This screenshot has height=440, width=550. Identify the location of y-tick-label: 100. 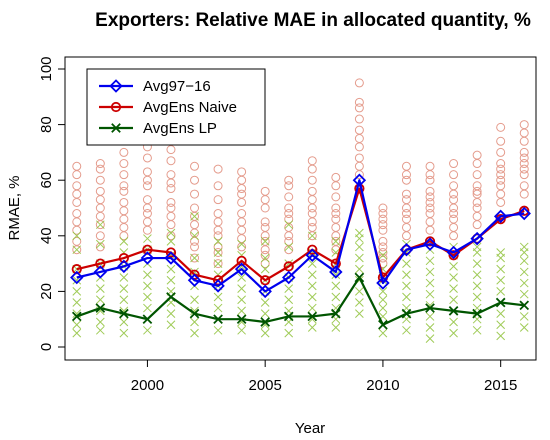
(46, 68).